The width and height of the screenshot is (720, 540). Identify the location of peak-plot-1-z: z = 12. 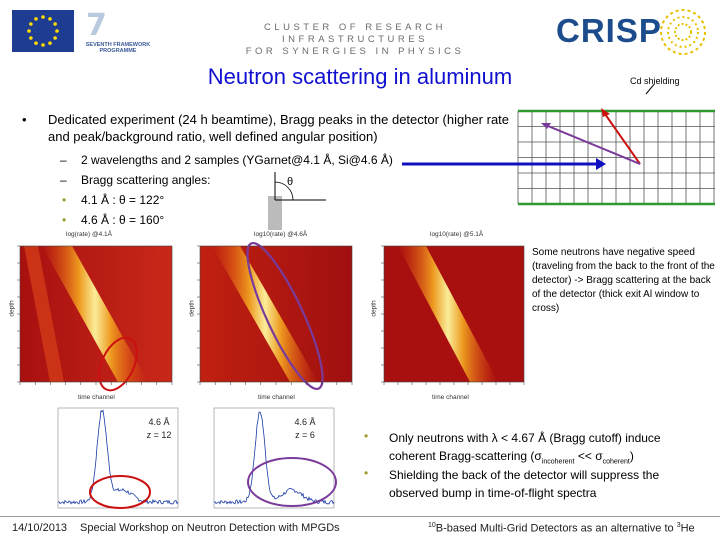
(159, 435).